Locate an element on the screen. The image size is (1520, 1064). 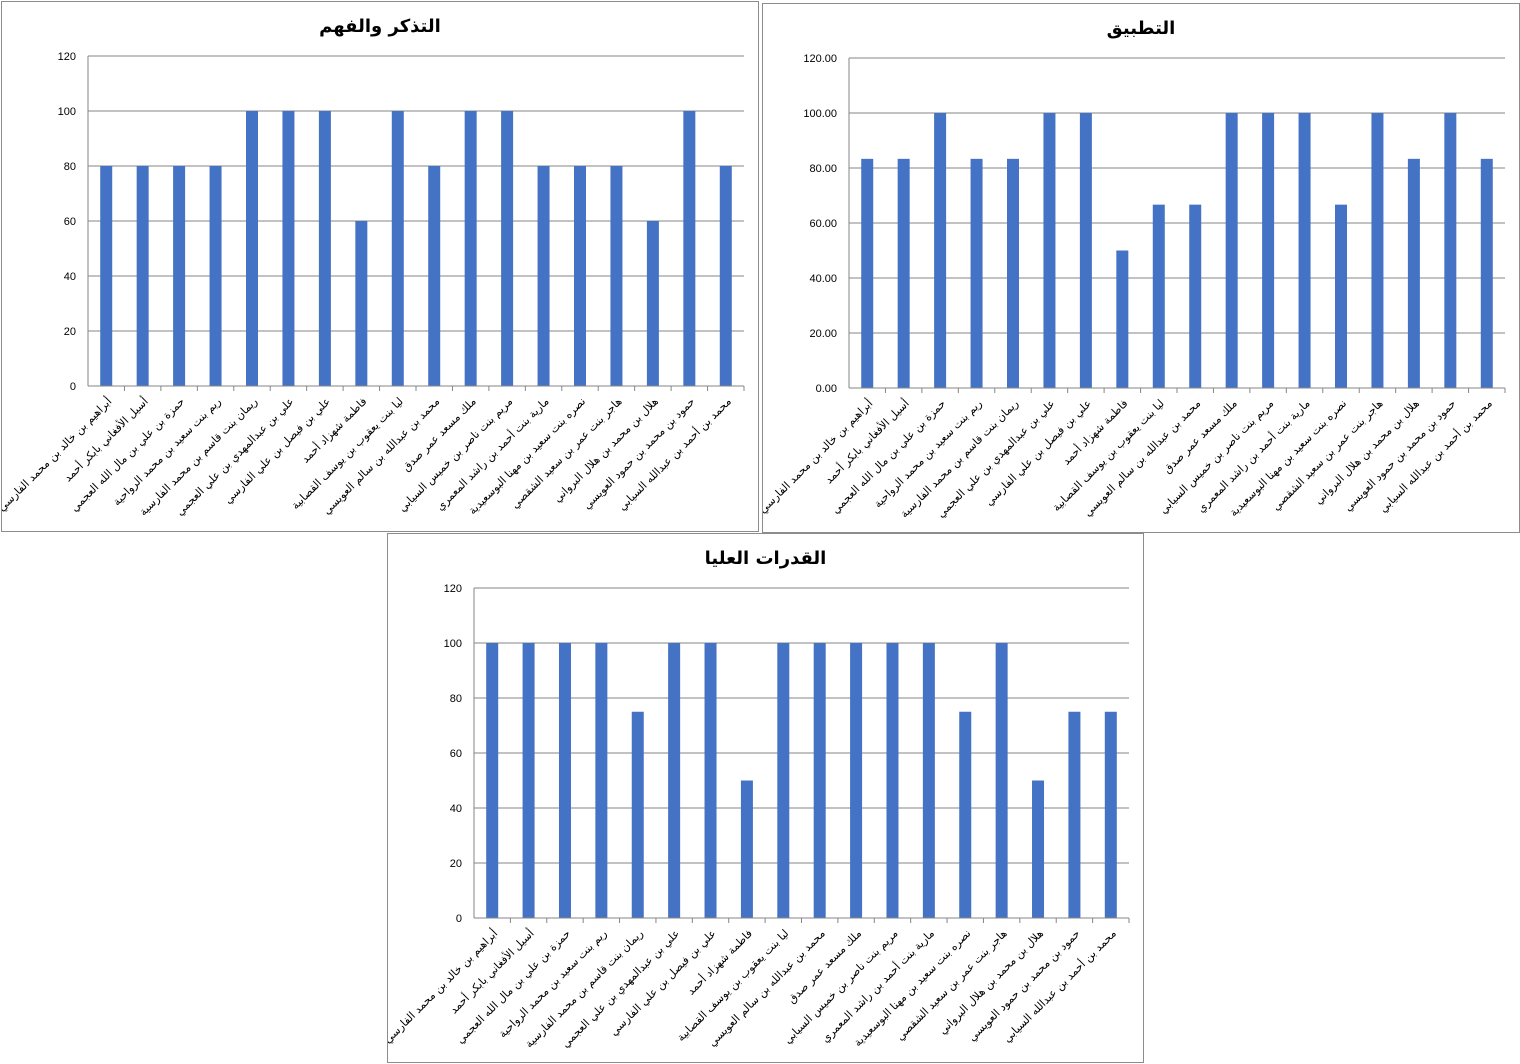
chart-title: القدرات العليا is located at coordinates (766, 558).